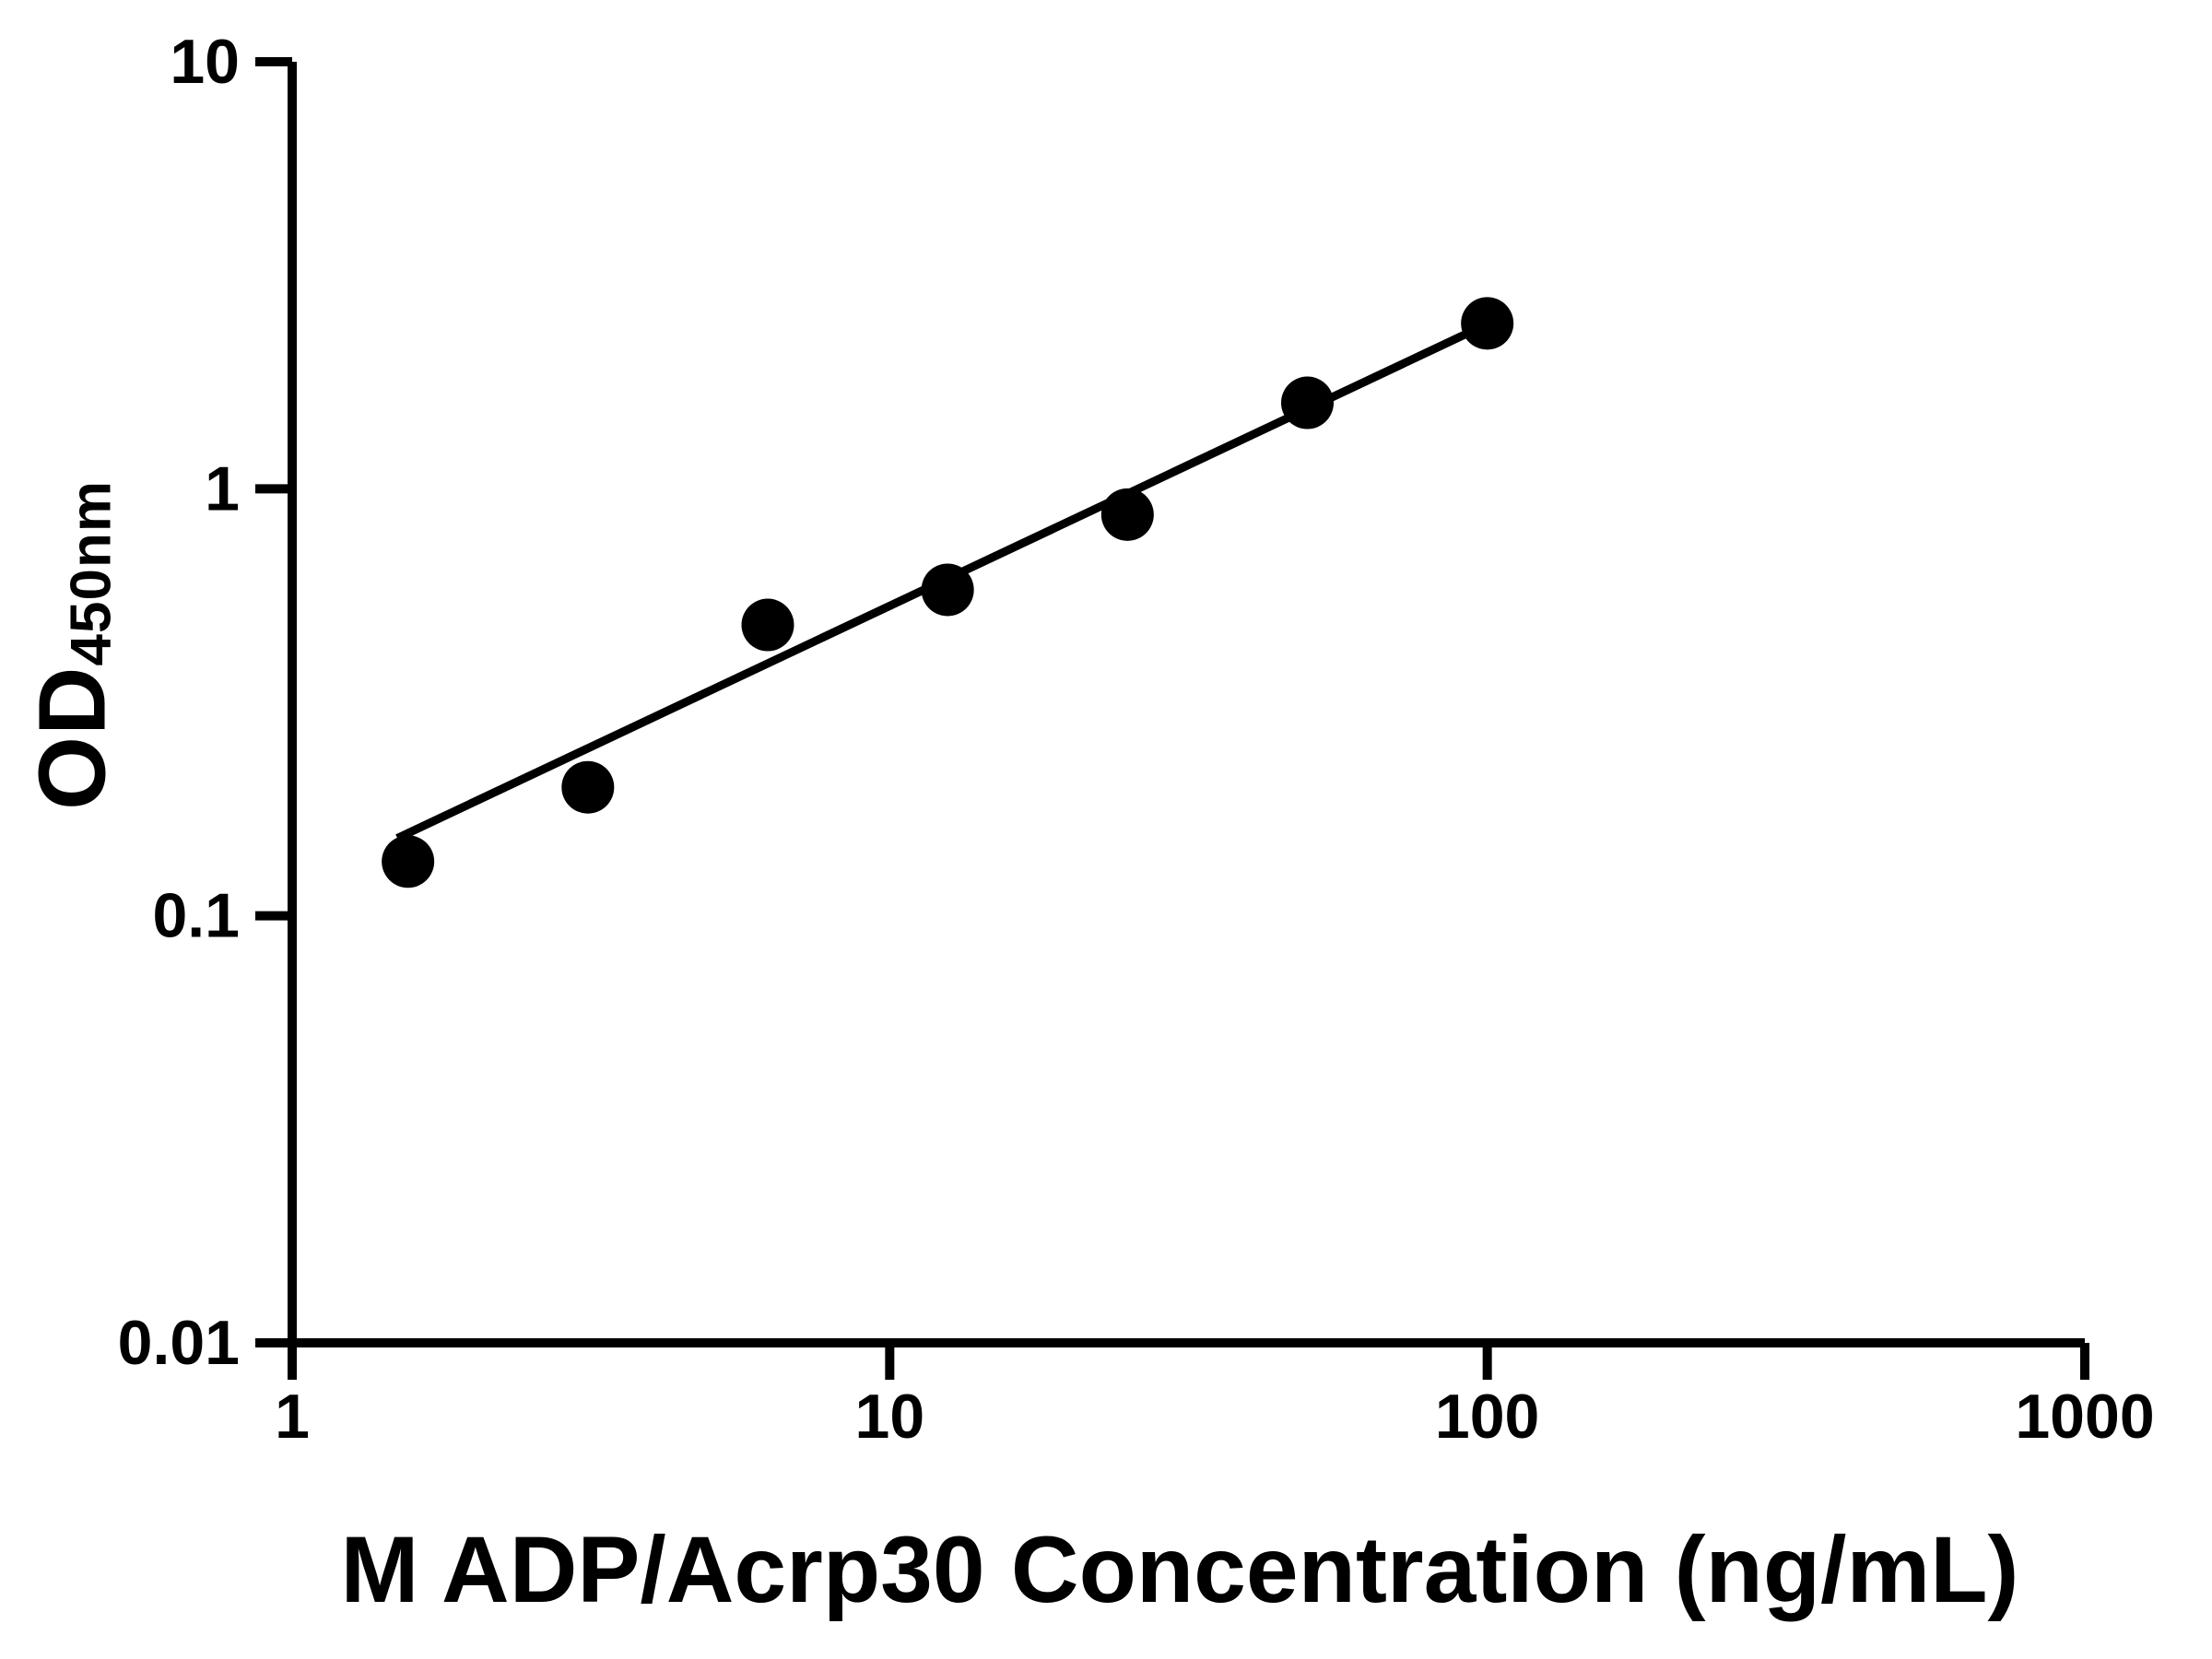 The height and width of the screenshot is (1659, 2212). Describe the element at coordinates (1487, 1417) in the screenshot. I see `x-tick-label: 100` at that location.